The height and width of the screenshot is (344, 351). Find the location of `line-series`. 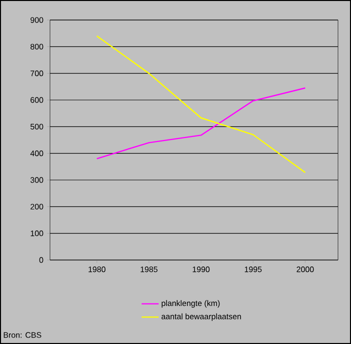

line-series is located at coordinates (201, 123).